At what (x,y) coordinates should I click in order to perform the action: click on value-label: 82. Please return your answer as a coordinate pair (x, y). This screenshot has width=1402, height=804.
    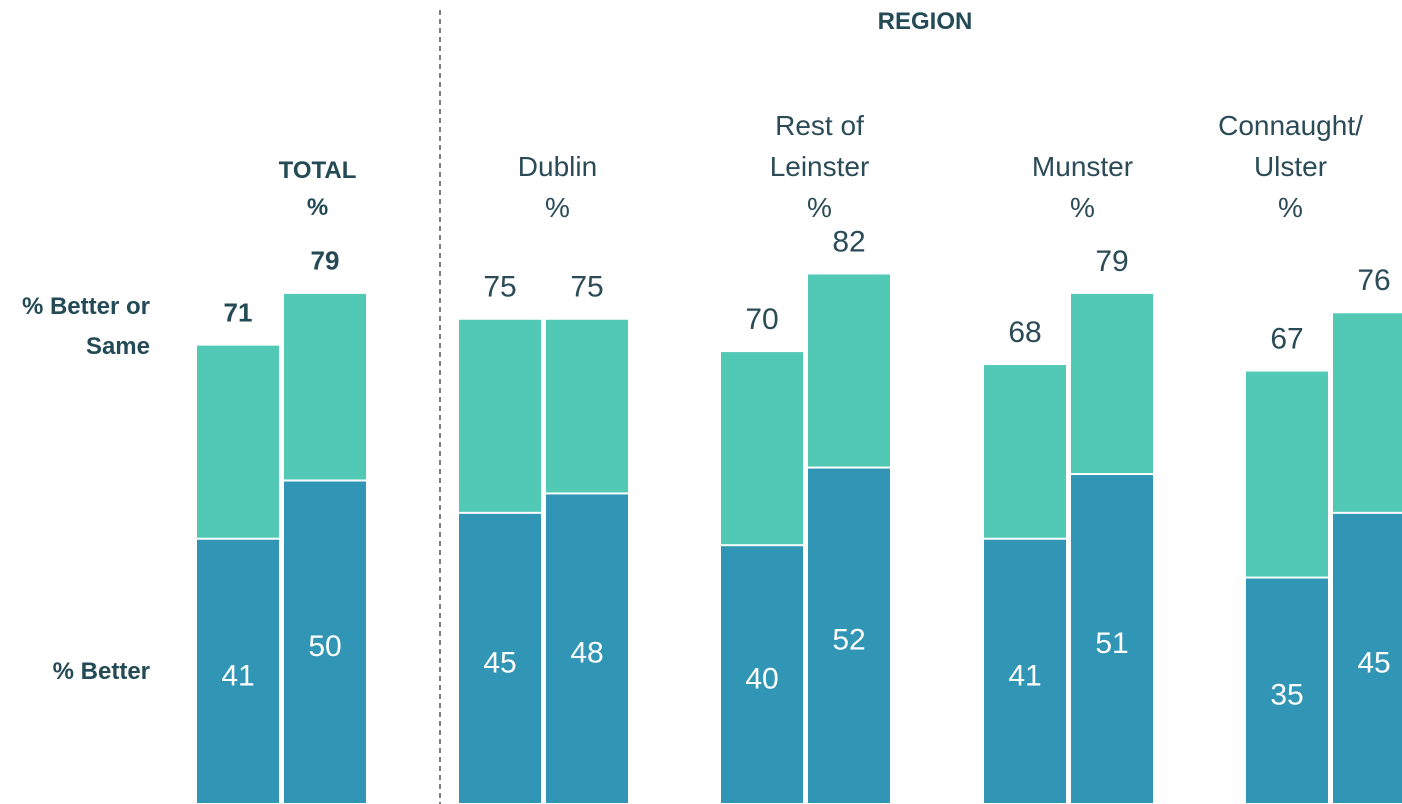
    Looking at the image, I should click on (848, 241).